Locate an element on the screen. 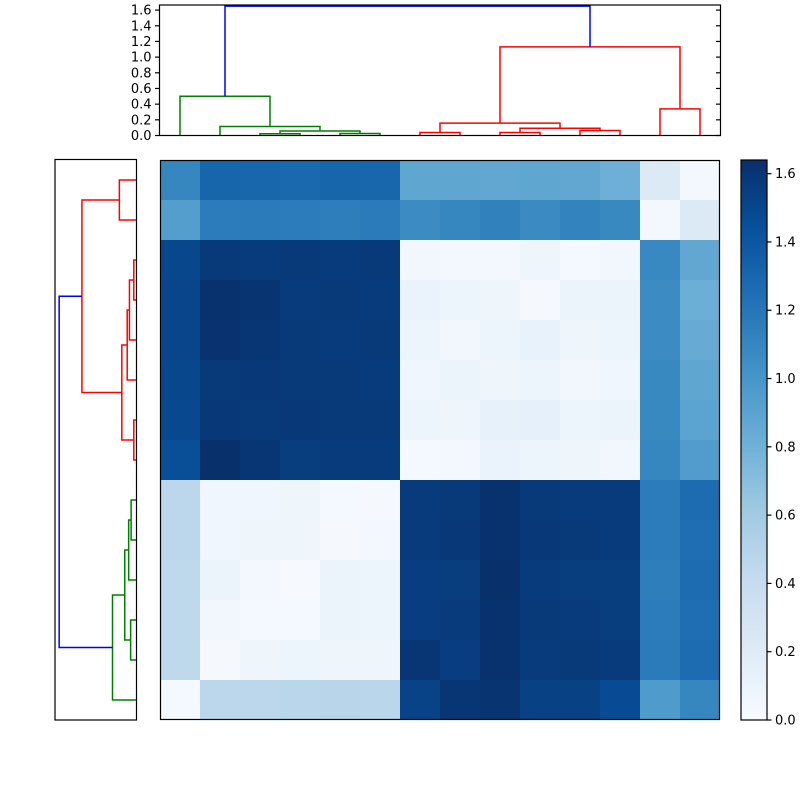 This screenshot has width=800, height=800. colorbar-frame is located at coordinates (754, 440).